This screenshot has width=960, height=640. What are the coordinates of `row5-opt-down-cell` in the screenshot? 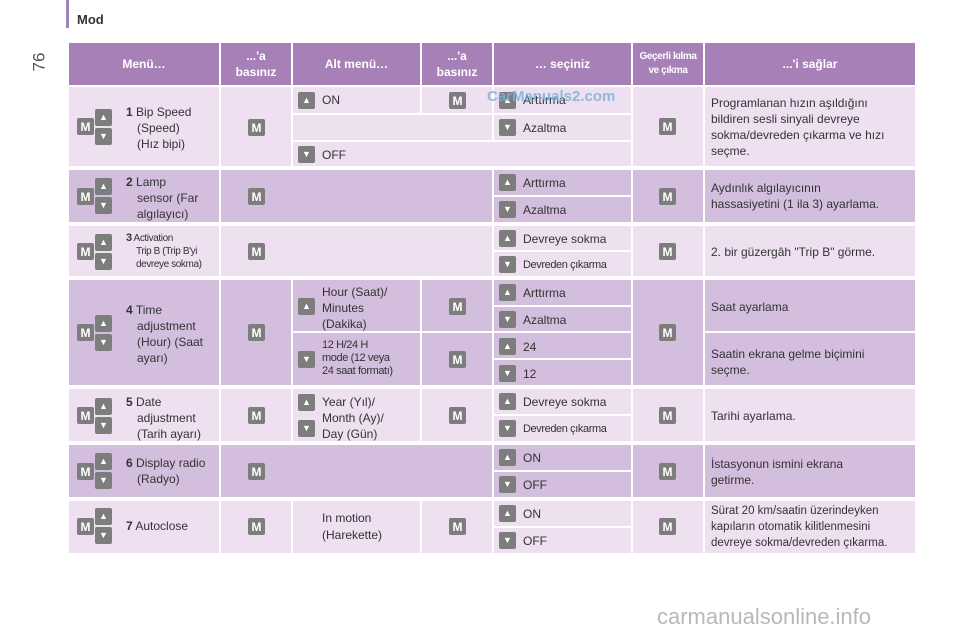 It's located at (562, 428).